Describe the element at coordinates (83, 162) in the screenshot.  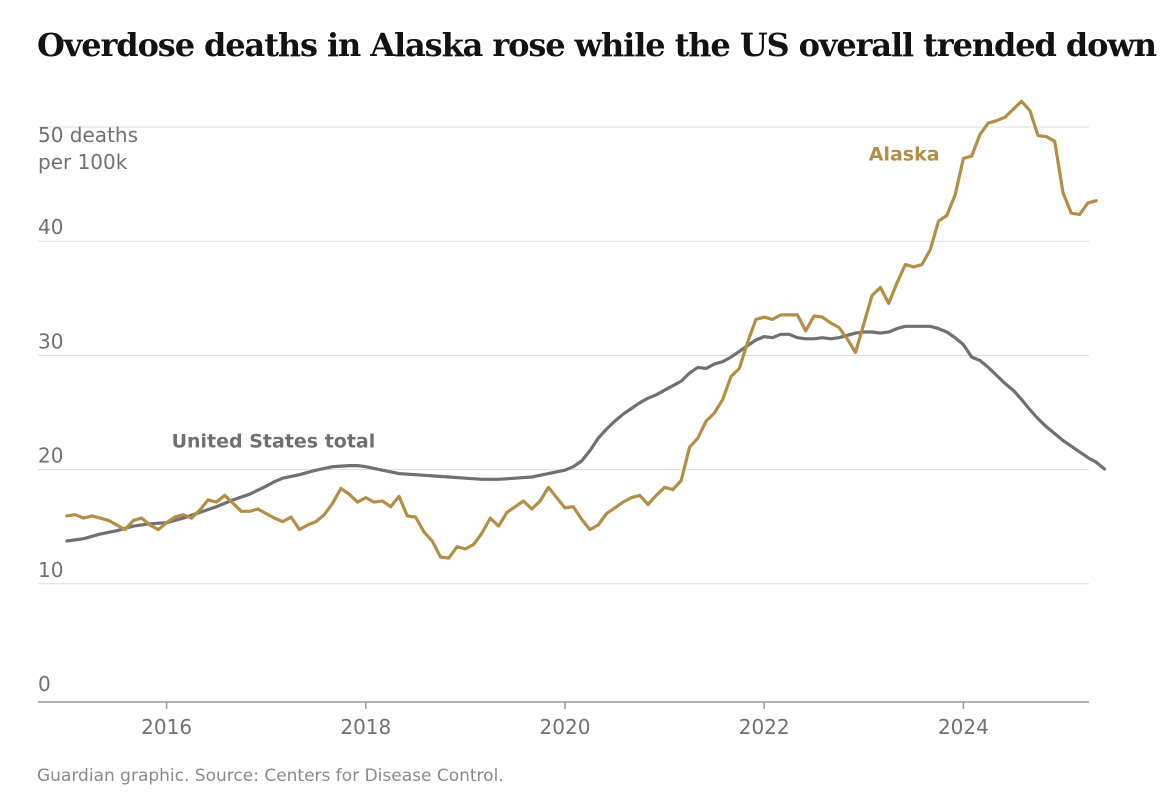
I see `y-axis-label-line: per 100k` at that location.